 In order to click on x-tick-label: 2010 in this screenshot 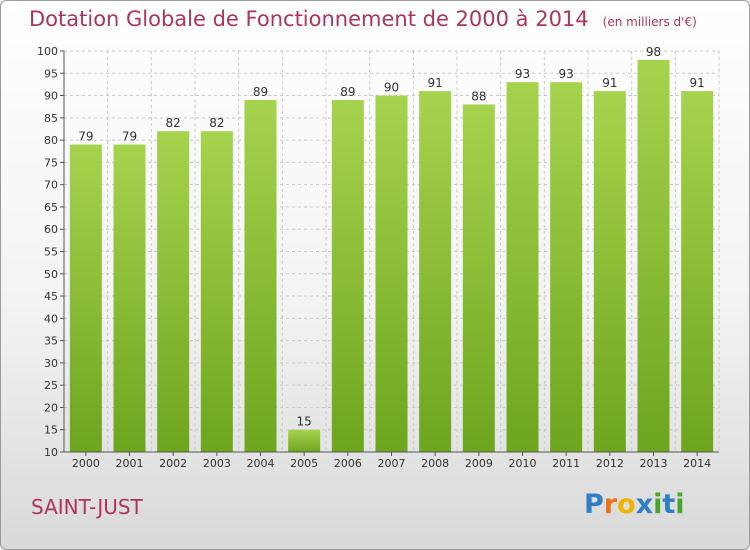, I will do `click(523, 463)`.